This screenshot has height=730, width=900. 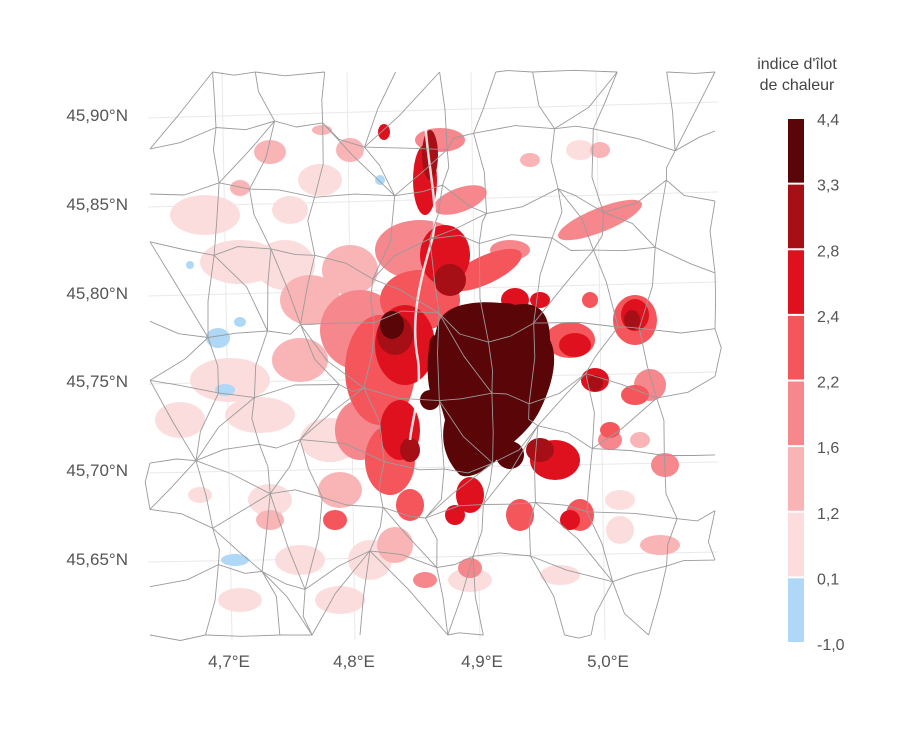 What do you see at coordinates (797, 85) in the screenshot?
I see `legend-title-line2: de chaleur` at bounding box center [797, 85].